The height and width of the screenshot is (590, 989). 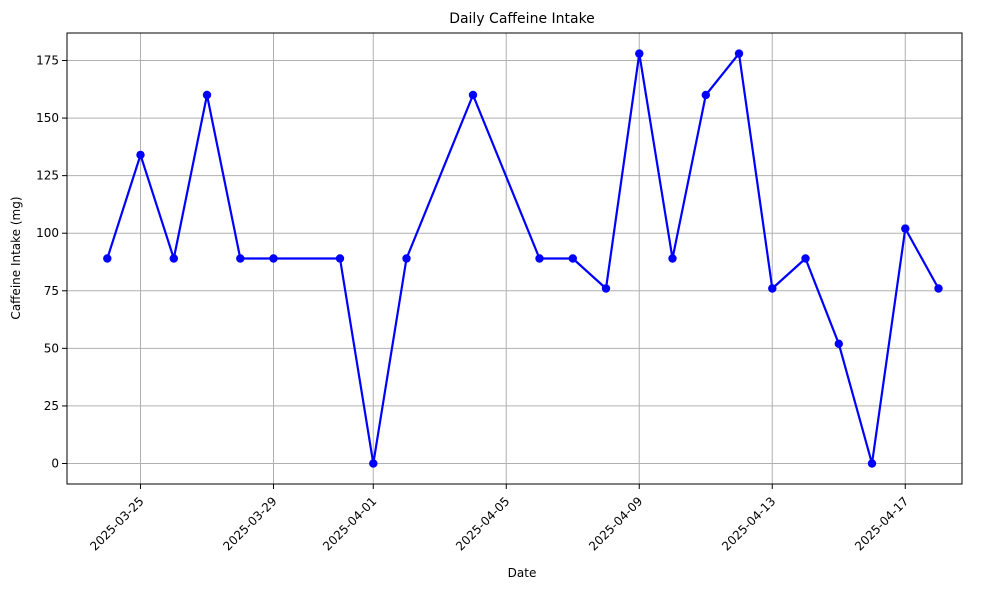 I want to click on y-tick-label: 75, so click(x=51, y=291).